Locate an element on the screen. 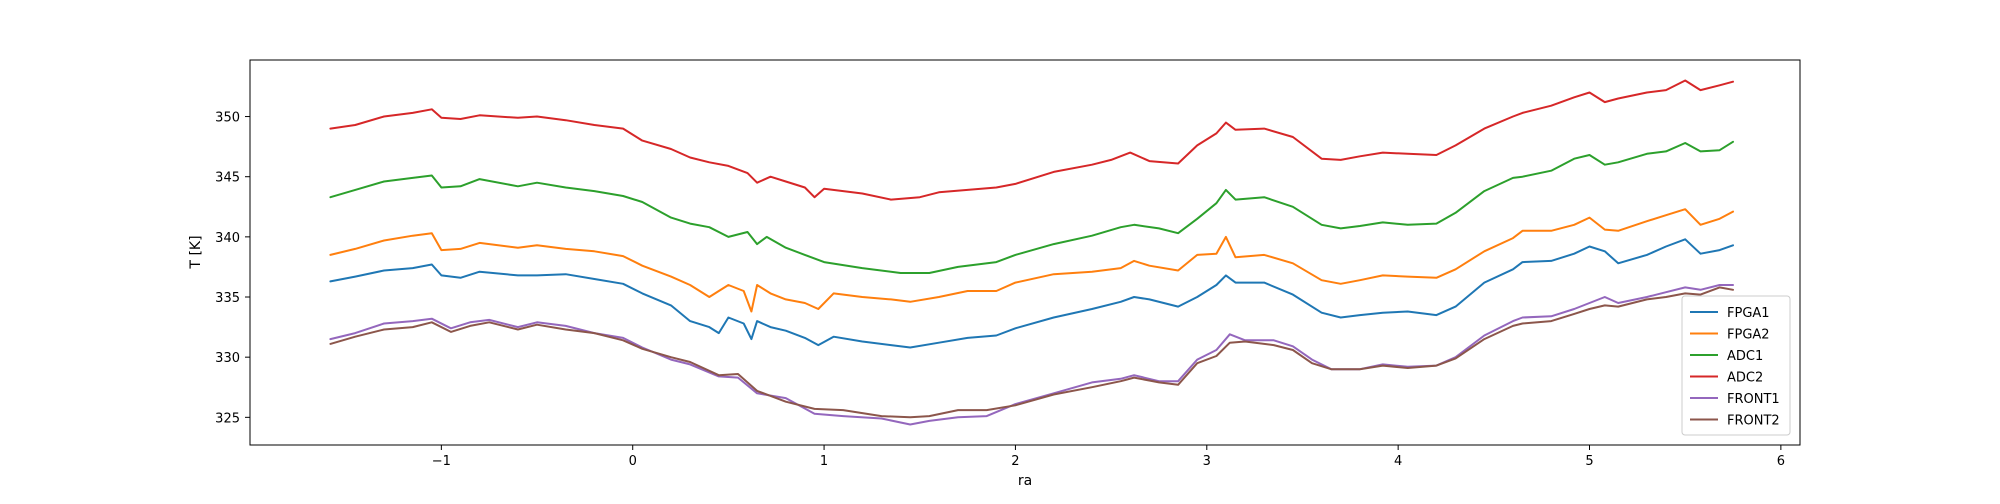 This screenshot has height=504, width=2000. legend-label-adc2: ADC2 is located at coordinates (1745, 378).